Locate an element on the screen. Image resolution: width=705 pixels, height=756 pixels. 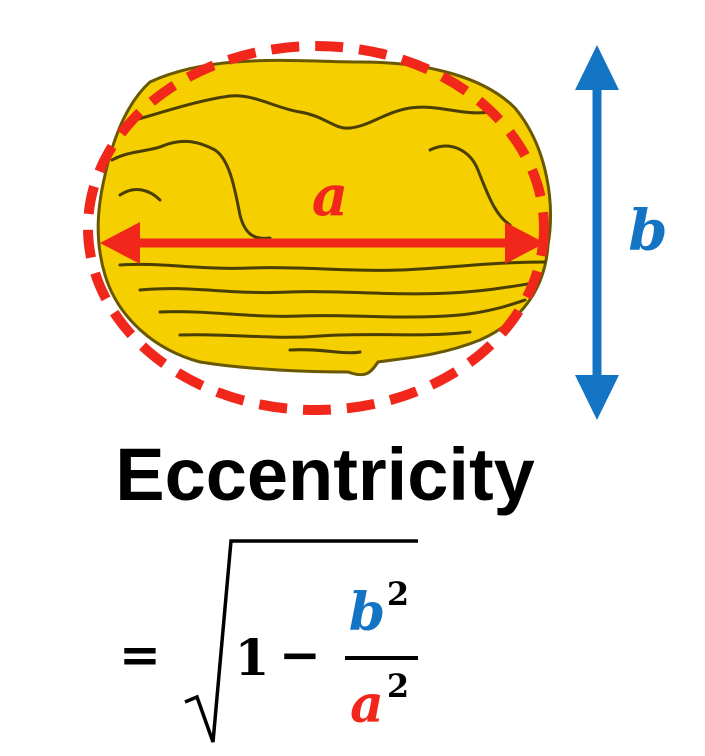
major-axis-arrow is located at coordinates (322, 243).